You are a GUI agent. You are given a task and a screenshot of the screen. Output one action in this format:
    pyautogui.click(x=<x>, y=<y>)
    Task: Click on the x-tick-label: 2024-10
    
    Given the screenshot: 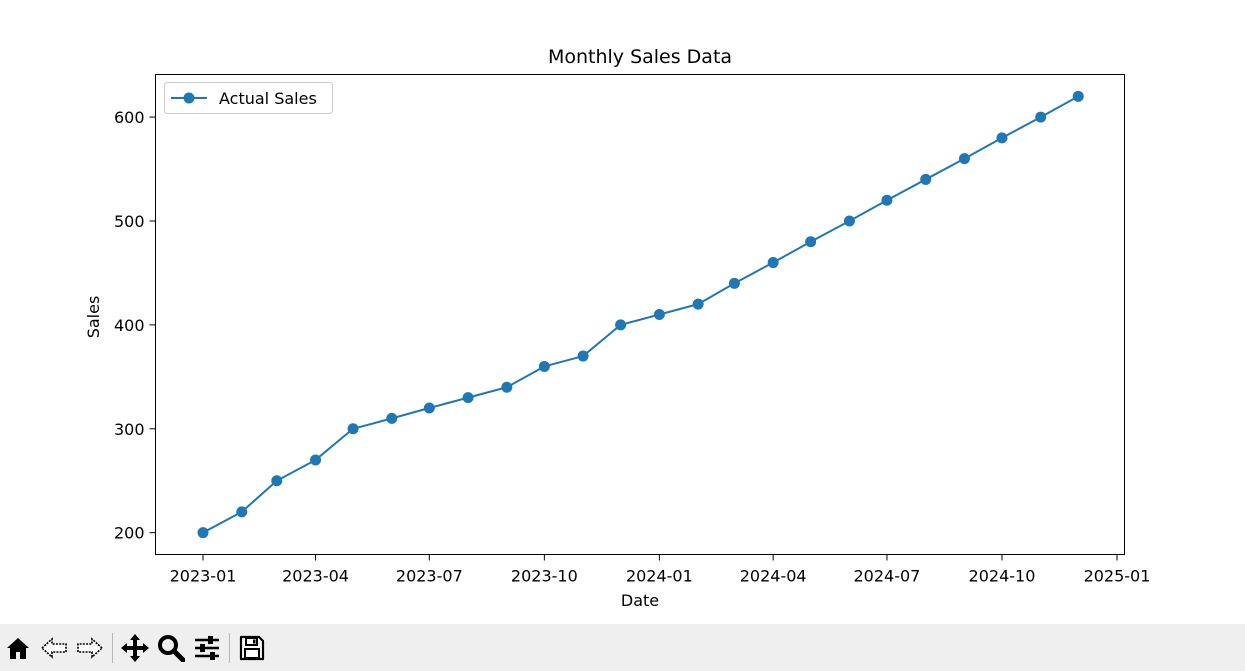 What is the action you would take?
    pyautogui.click(x=1002, y=576)
    